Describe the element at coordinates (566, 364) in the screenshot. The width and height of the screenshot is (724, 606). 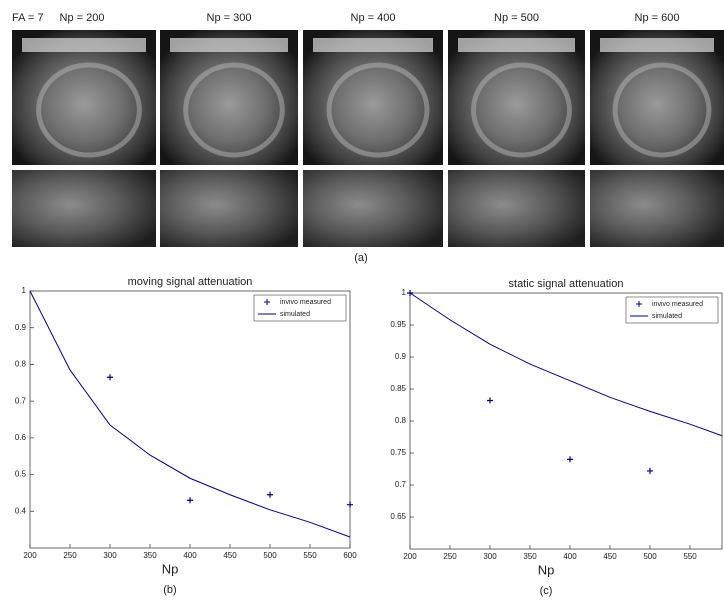
I see `simulated-line` at that location.